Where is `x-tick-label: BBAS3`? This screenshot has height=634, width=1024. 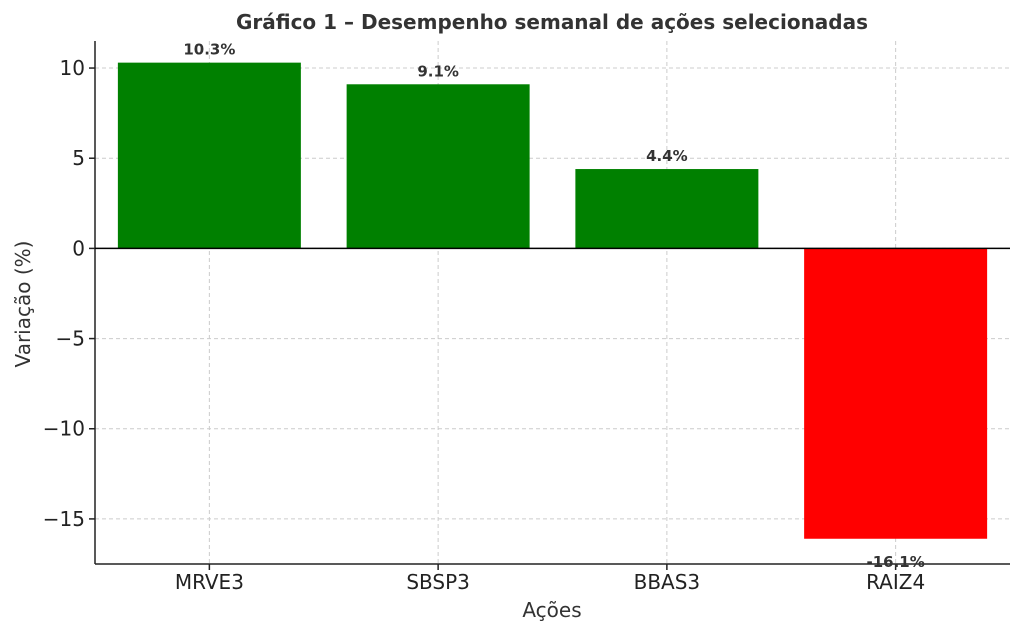
x-tick-label: BBAS3 is located at coordinates (667, 582).